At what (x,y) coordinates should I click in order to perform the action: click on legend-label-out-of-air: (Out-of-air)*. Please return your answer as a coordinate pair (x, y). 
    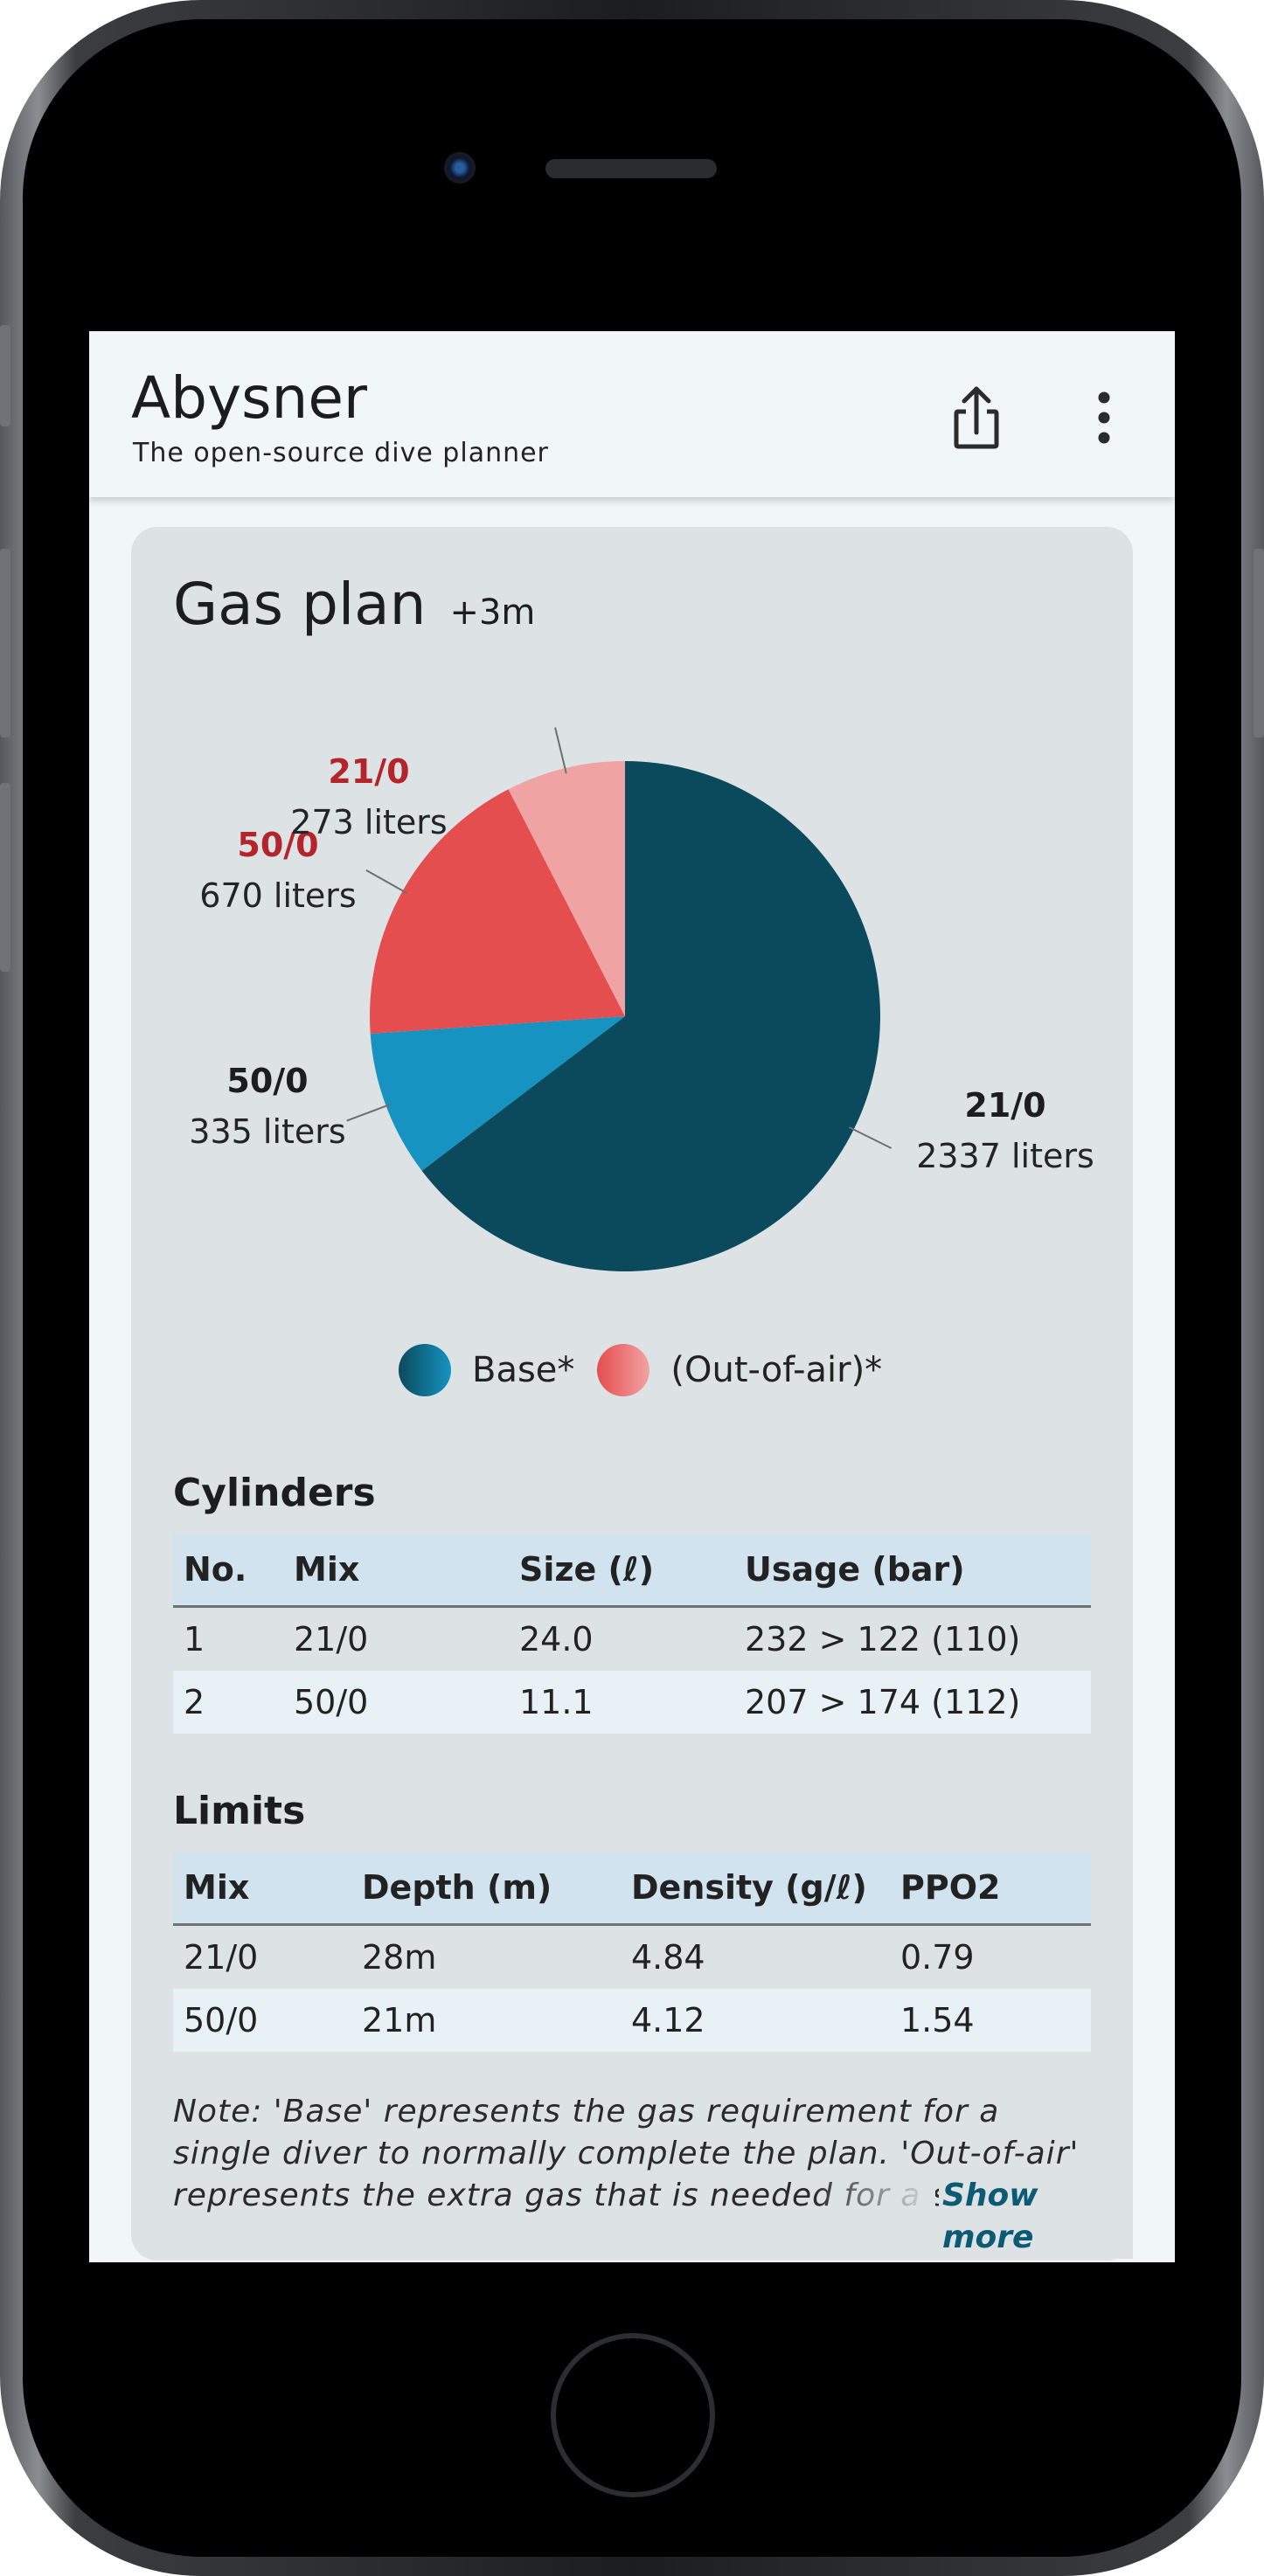
    Looking at the image, I should click on (777, 1370).